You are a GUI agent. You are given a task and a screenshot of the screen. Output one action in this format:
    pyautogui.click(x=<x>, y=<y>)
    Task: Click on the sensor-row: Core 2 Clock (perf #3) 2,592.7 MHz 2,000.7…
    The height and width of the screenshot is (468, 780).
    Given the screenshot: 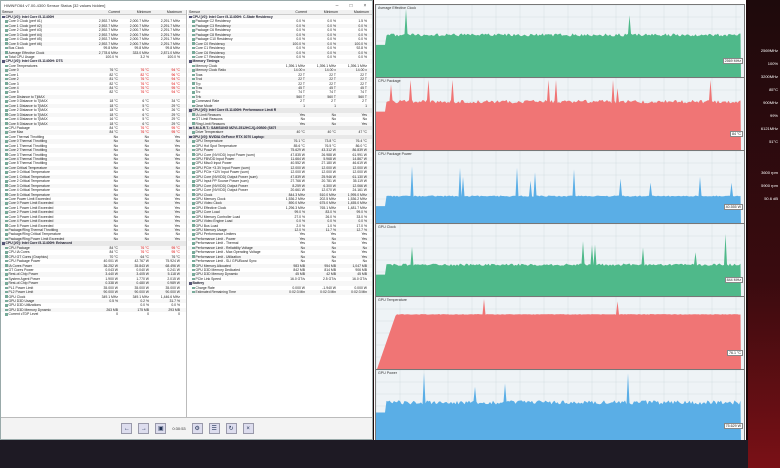 What is the action you would take?
    pyautogui.click(x=93, y=30)
    